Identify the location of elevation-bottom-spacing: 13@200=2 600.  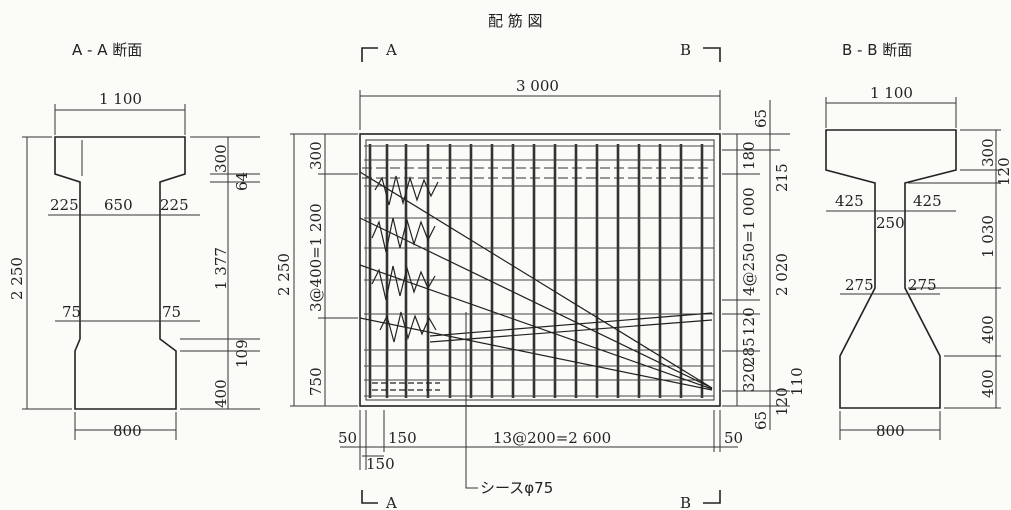
(552, 438).